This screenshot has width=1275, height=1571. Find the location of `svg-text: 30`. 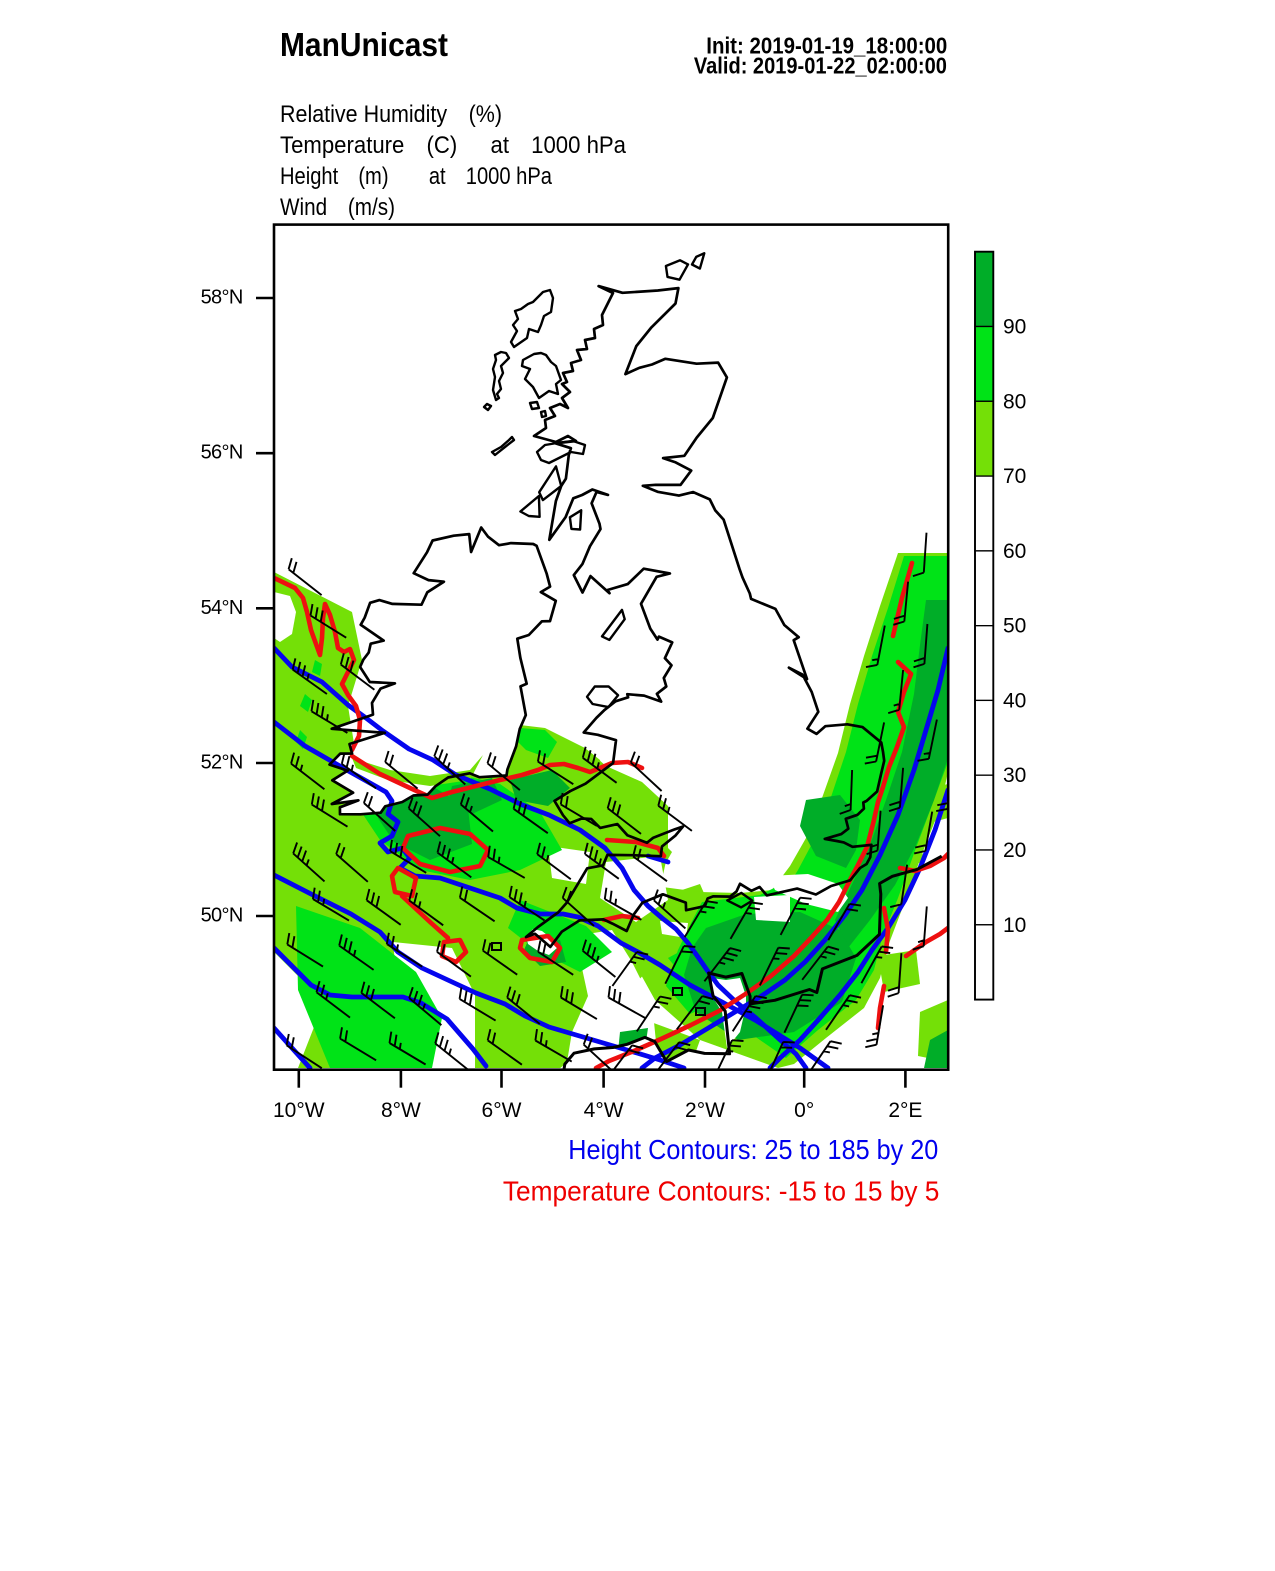

svg-text: 30 is located at coordinates (1014, 775).